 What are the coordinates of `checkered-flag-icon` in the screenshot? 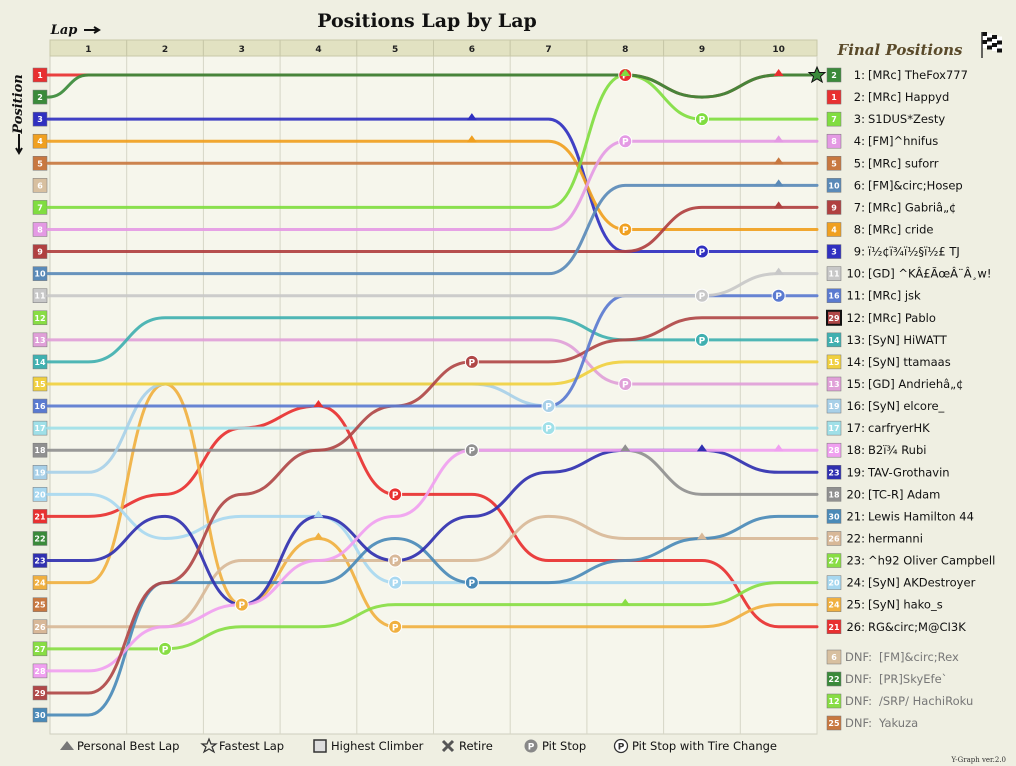 It's located at (991, 45).